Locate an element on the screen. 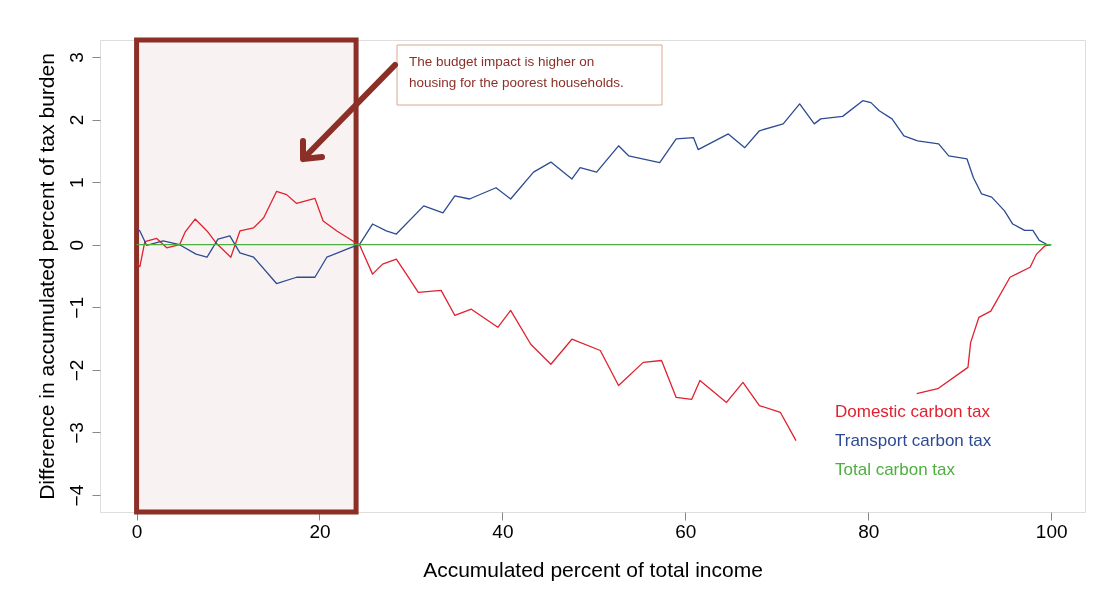  y-tick-label: 3 is located at coordinates (76, 57).